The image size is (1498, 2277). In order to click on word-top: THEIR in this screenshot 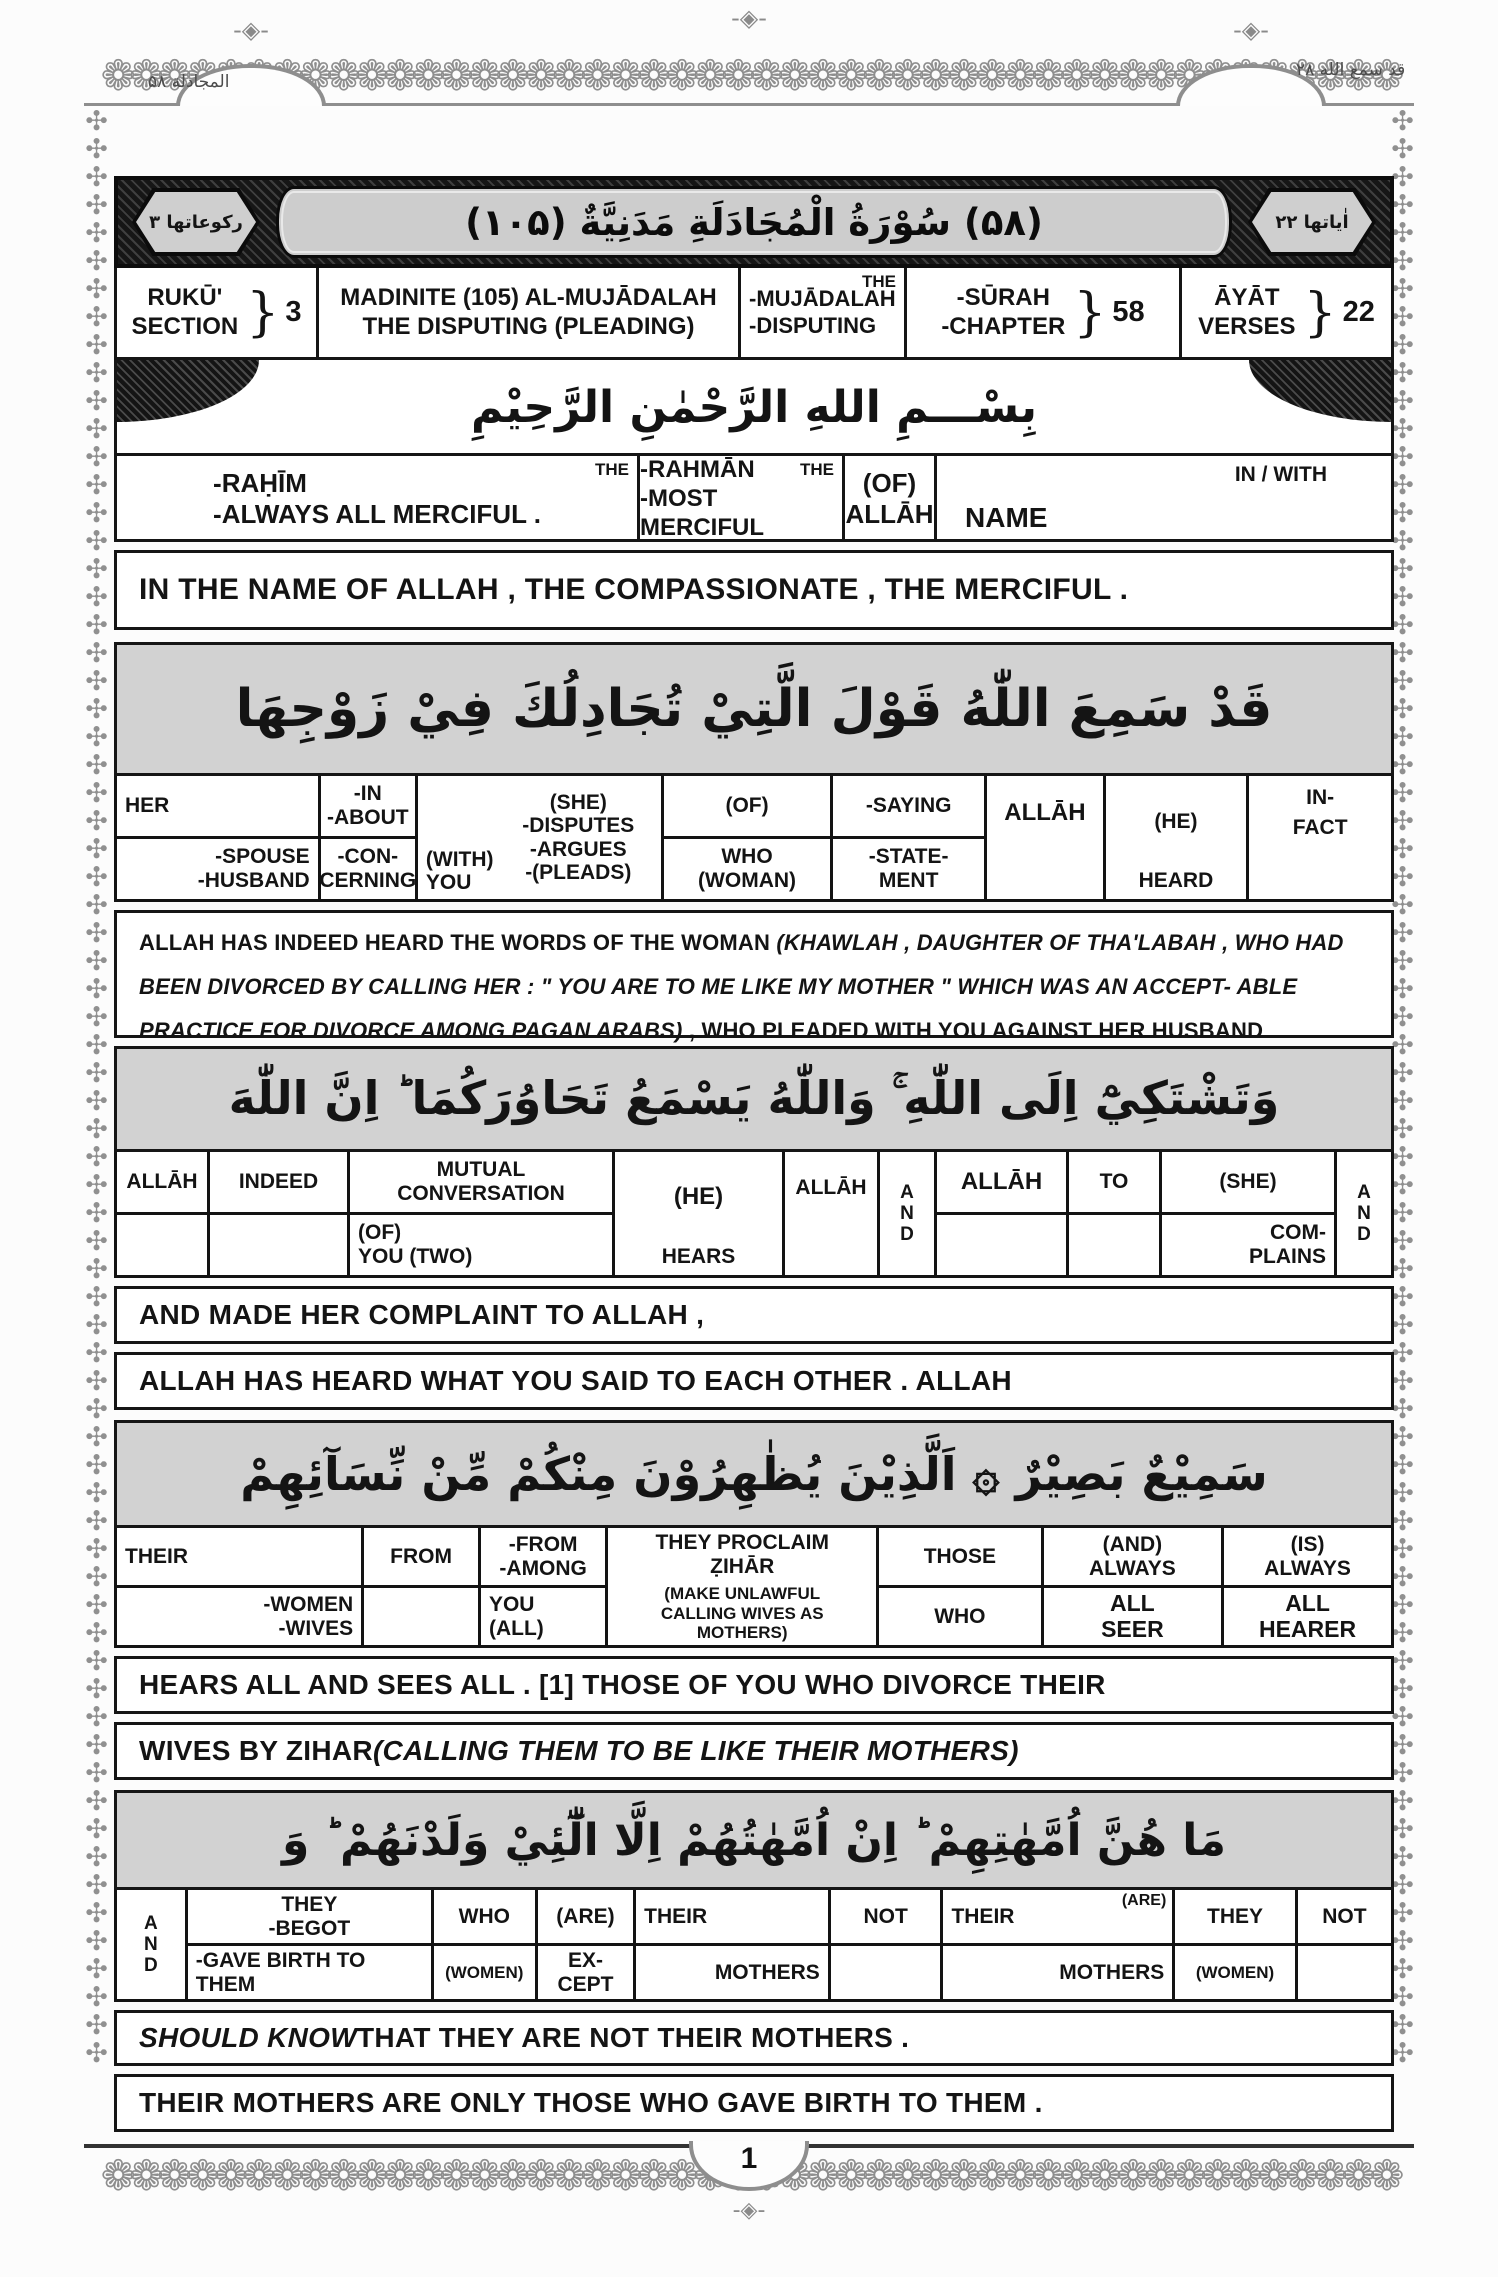, I will do `click(676, 1916)`.